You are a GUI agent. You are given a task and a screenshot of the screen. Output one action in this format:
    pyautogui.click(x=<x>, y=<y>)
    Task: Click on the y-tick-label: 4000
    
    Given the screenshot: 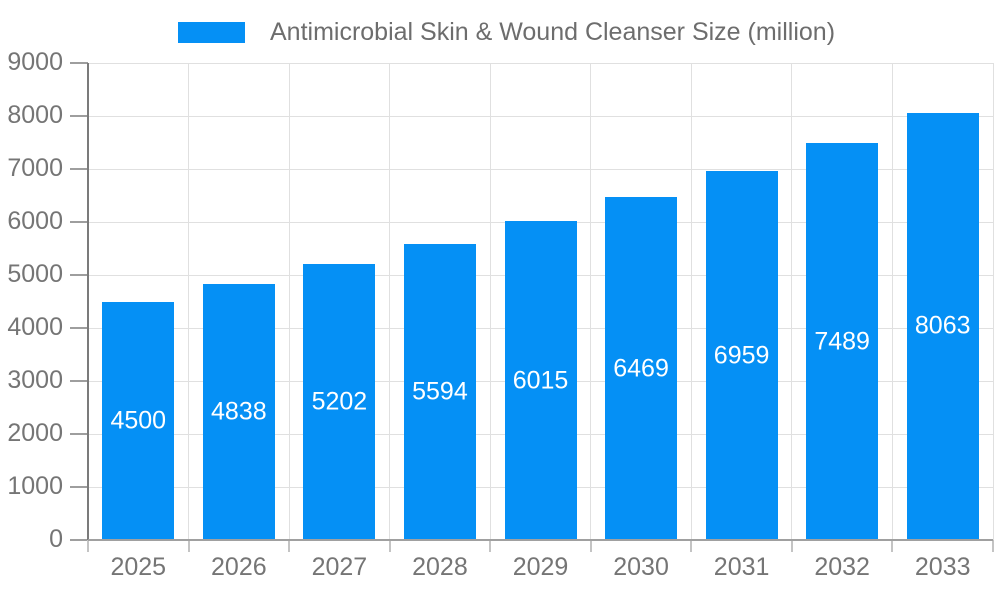 What is the action you would take?
    pyautogui.click(x=35, y=326)
    